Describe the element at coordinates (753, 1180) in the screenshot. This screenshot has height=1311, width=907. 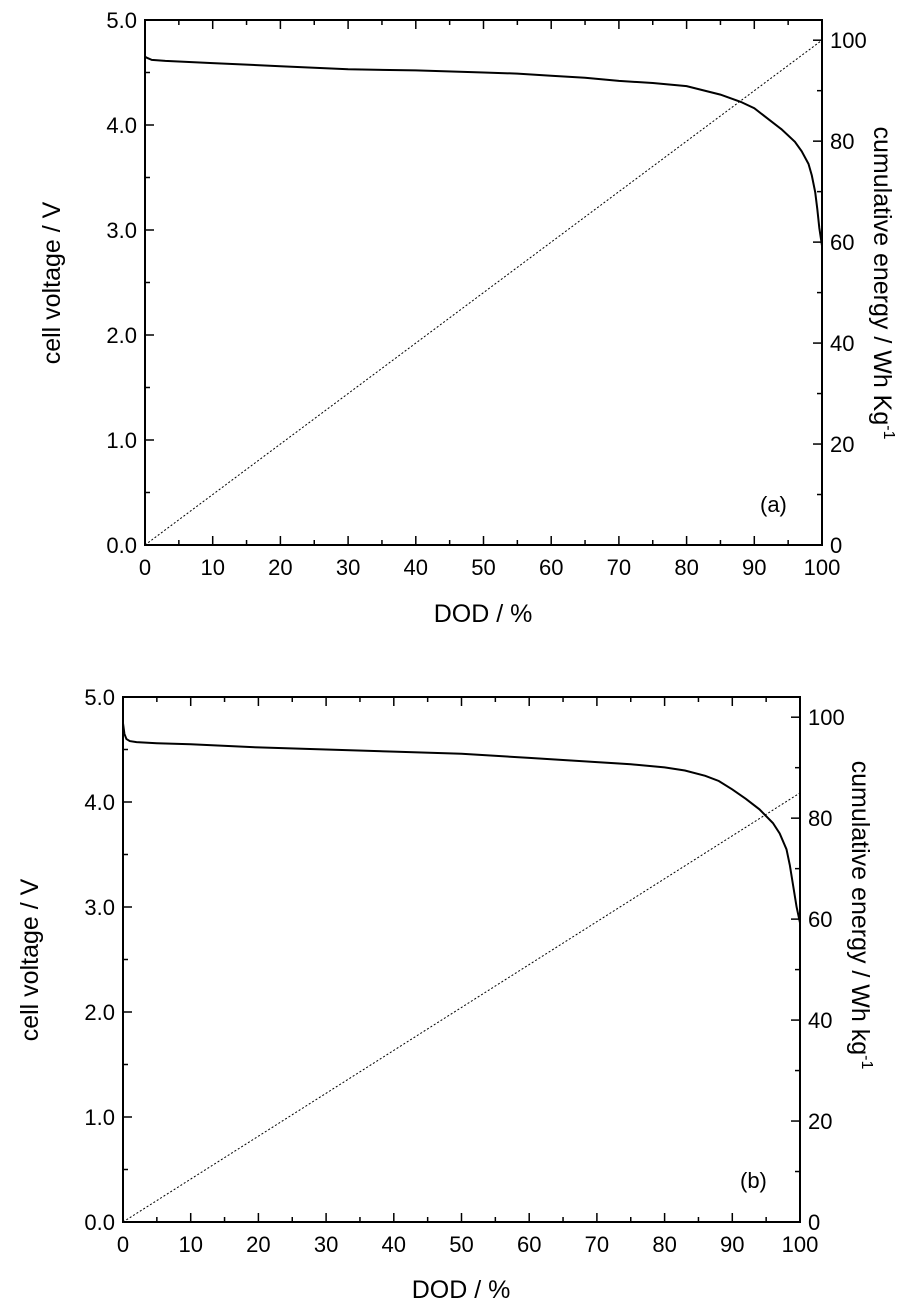
I see `panel-label-b: (b)` at that location.